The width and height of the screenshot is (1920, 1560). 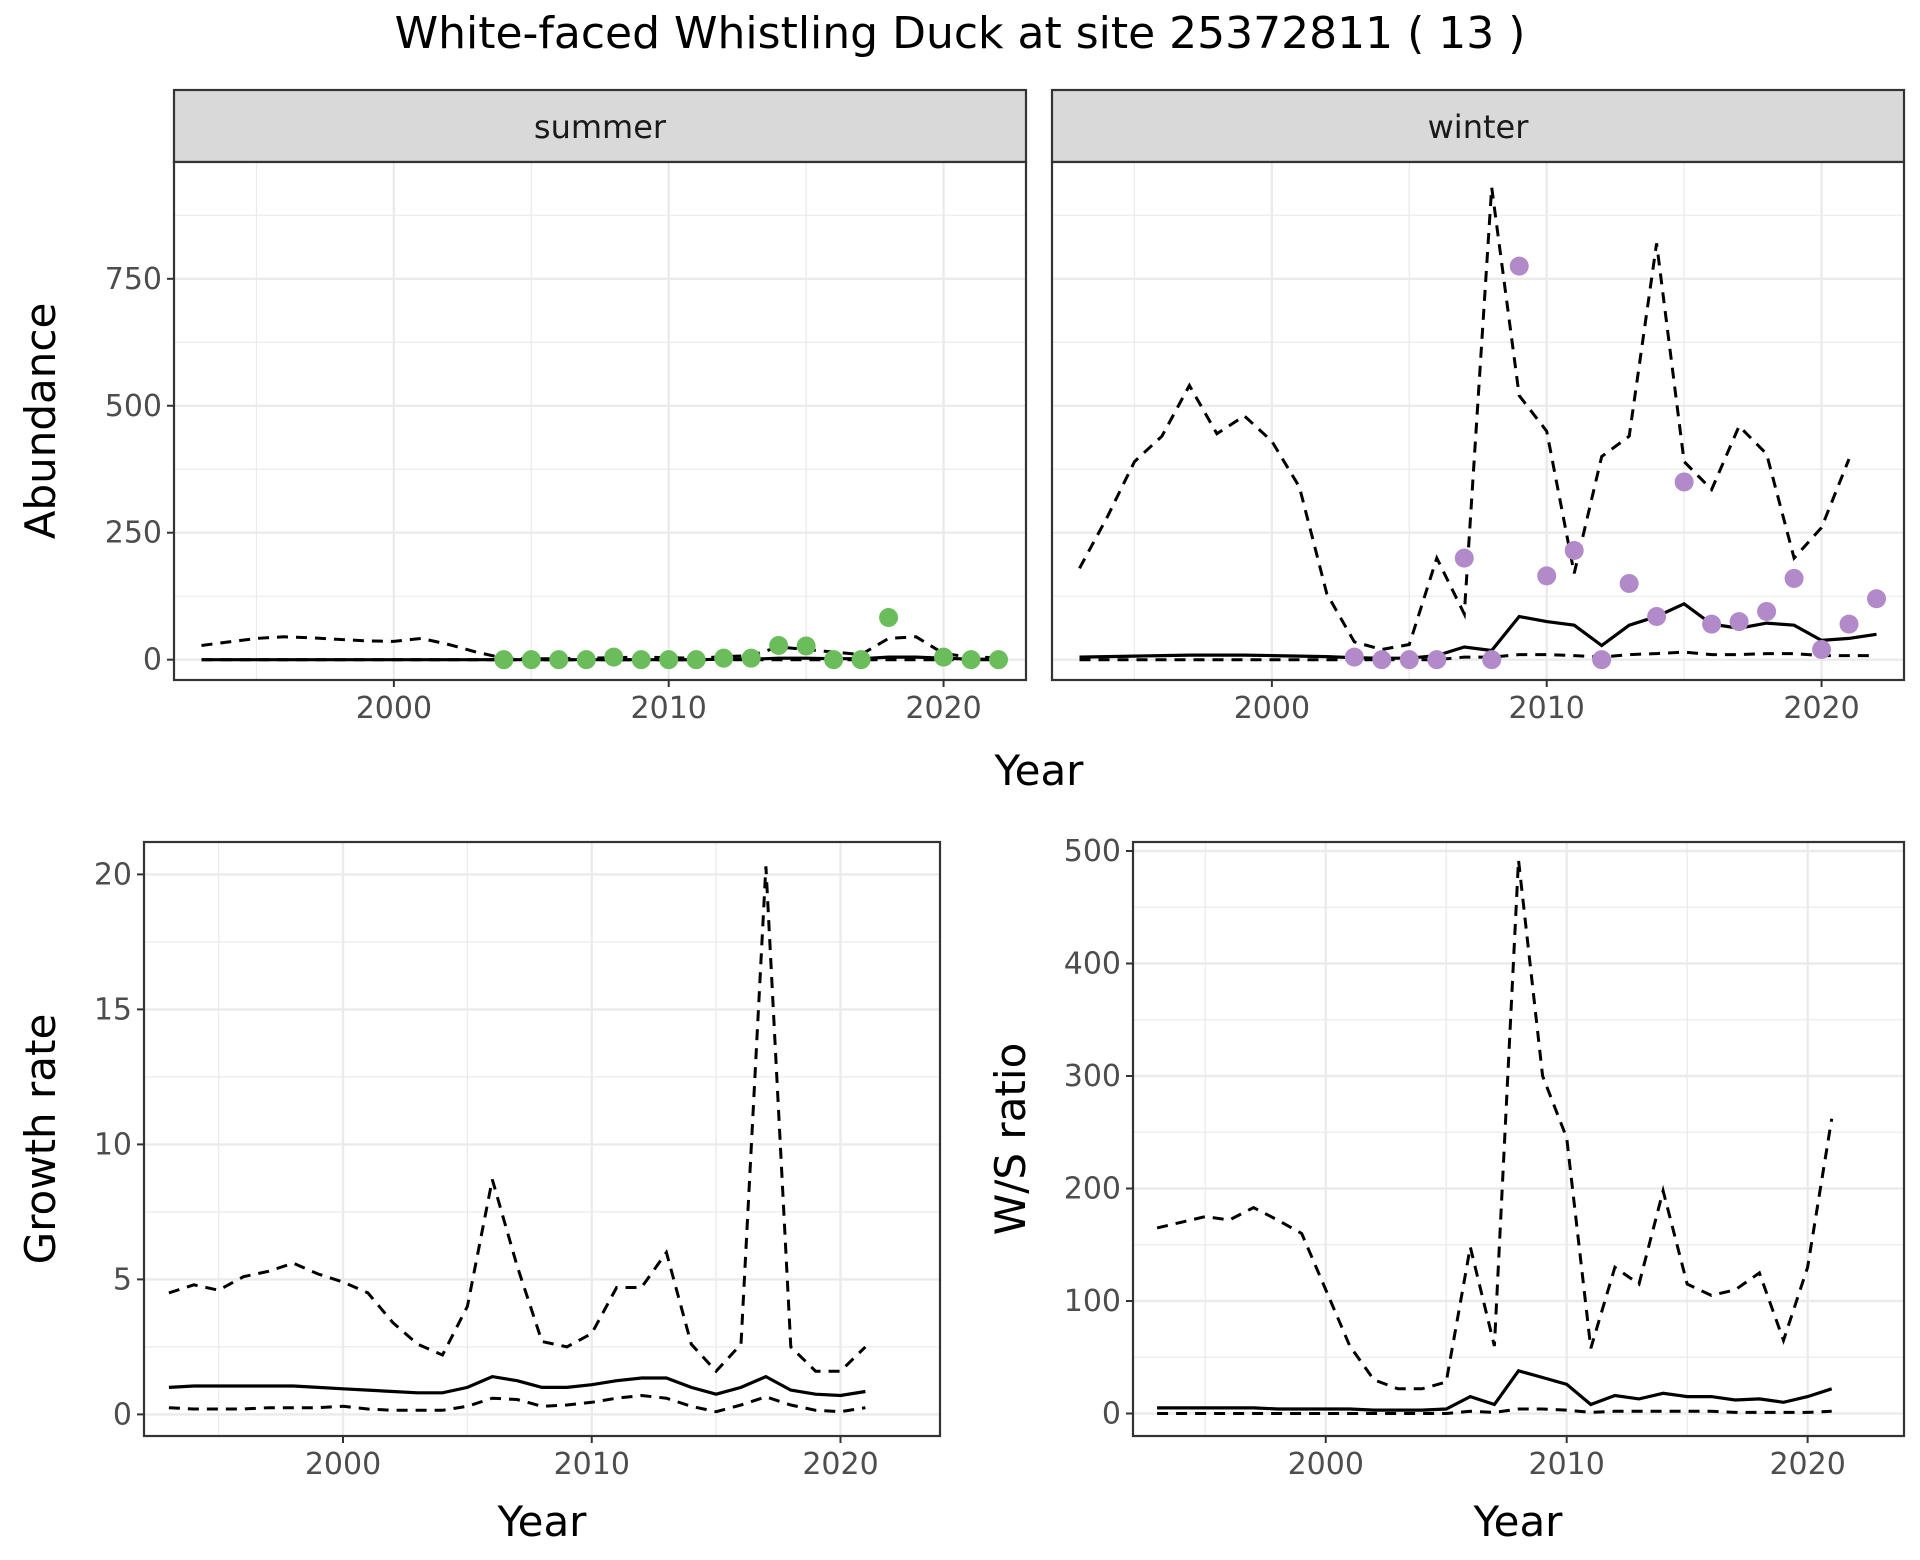 I want to click on y-tick-label: 100, so click(x=1092, y=1301).